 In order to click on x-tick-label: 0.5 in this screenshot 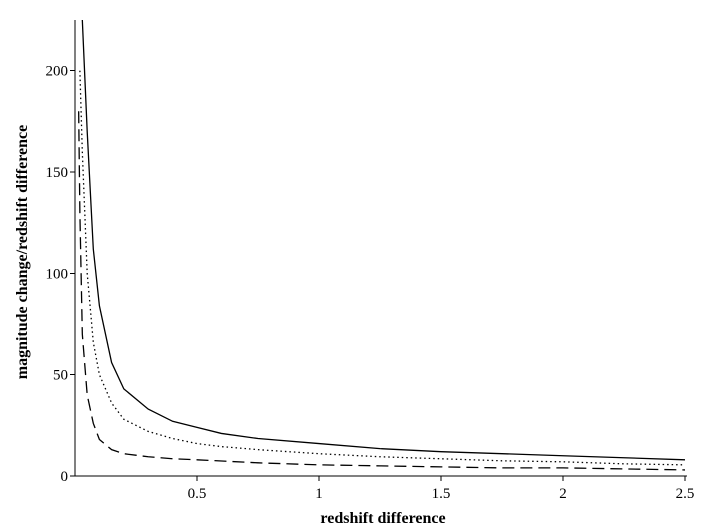, I will do `click(197, 494)`.